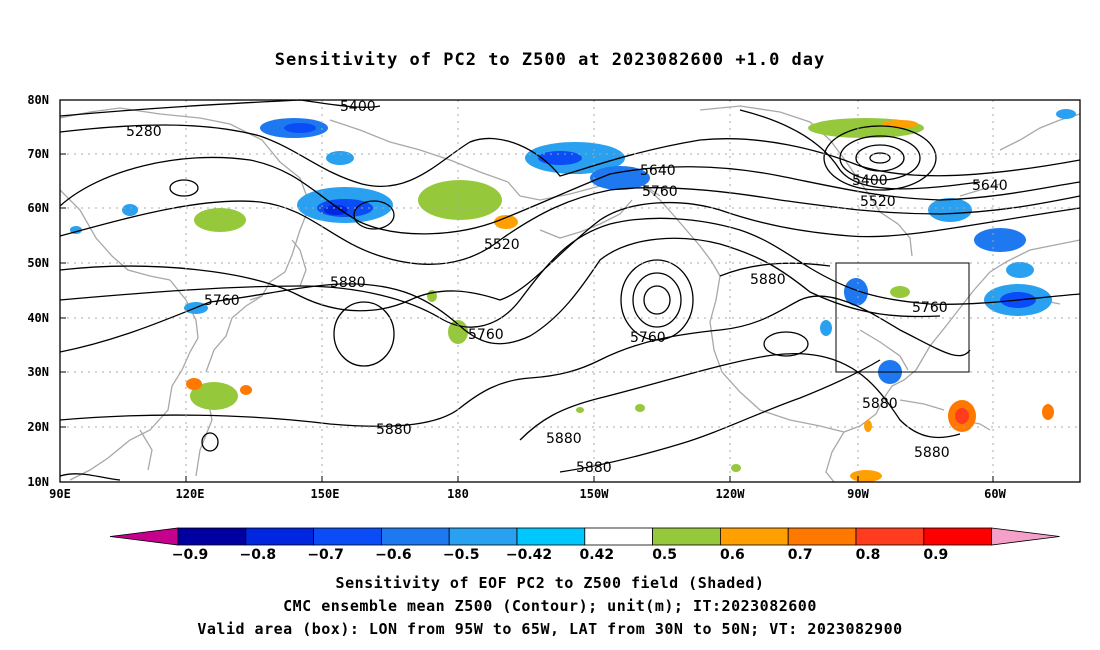 This screenshot has width=1100, height=650. Describe the element at coordinates (732, 555) in the screenshot. I see `colorbar-tick-label: 0.6` at that location.